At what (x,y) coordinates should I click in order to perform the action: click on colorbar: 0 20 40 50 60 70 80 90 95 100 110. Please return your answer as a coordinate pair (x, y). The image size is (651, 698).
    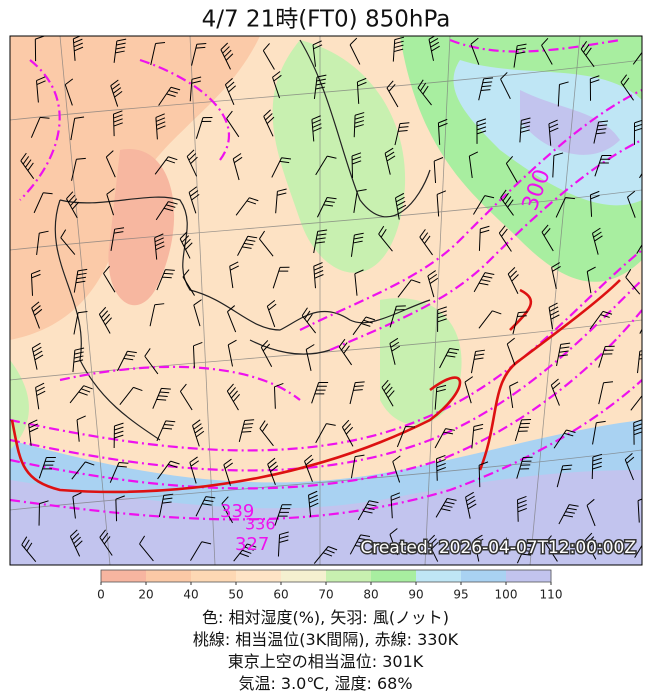
    Looking at the image, I should click on (329, 584).